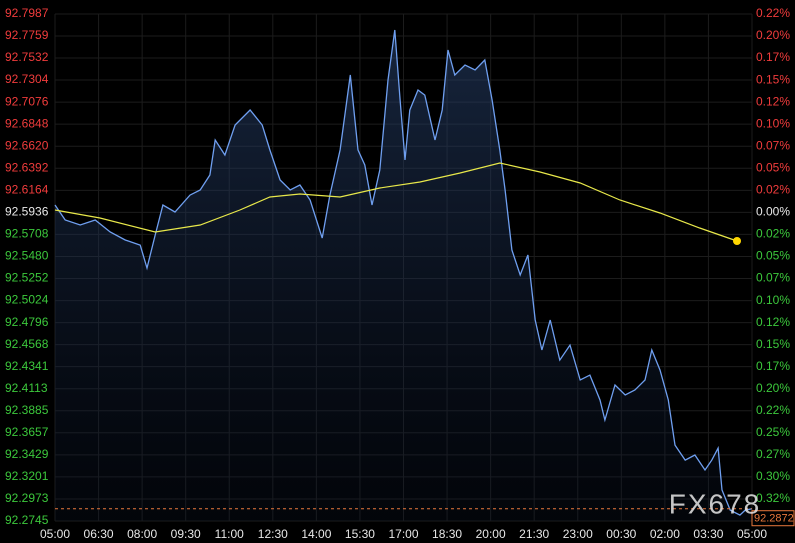 The image size is (795, 543). Describe the element at coordinates (27, 454) in the screenshot. I see `y-tick-label: 92.3429` at that location.